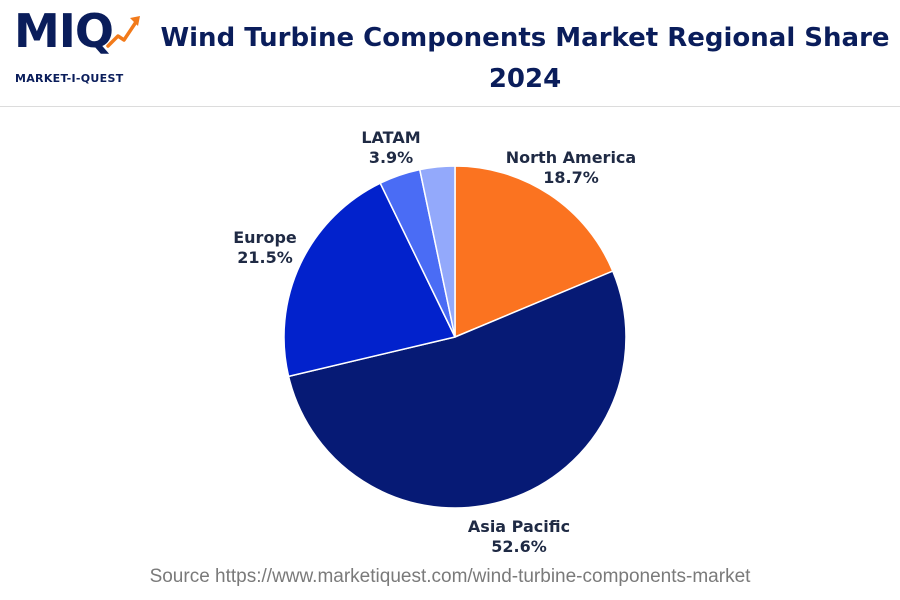 The width and height of the screenshot is (900, 600). I want to click on slice-label-latam: LATAM, so click(390, 137).